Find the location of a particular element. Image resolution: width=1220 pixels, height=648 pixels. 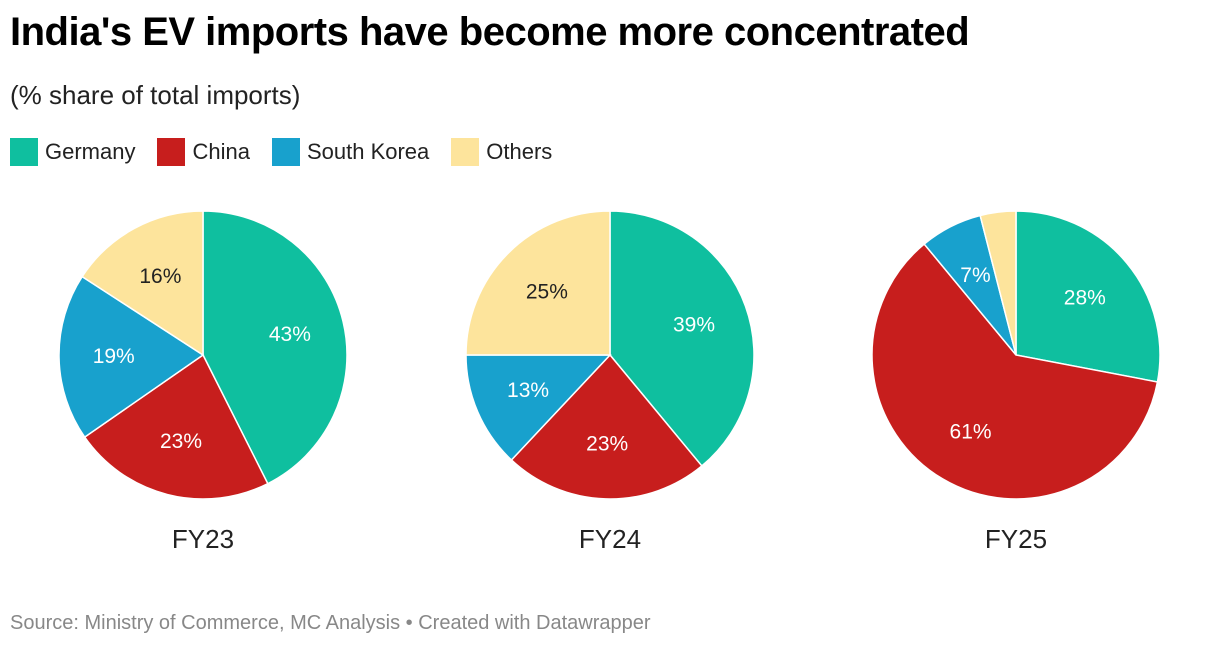

pie-fy25: 28% 61% 7% FY25 is located at coordinates (1016, 382).